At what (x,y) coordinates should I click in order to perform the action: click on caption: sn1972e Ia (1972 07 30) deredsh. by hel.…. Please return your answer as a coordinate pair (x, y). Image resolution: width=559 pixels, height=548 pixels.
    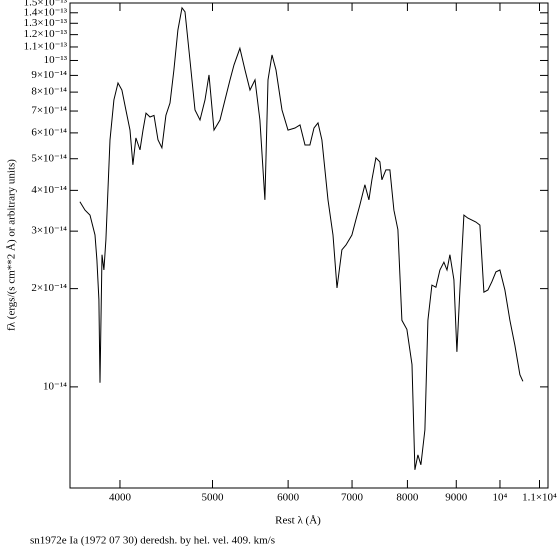
    Looking at the image, I should click on (152, 541).